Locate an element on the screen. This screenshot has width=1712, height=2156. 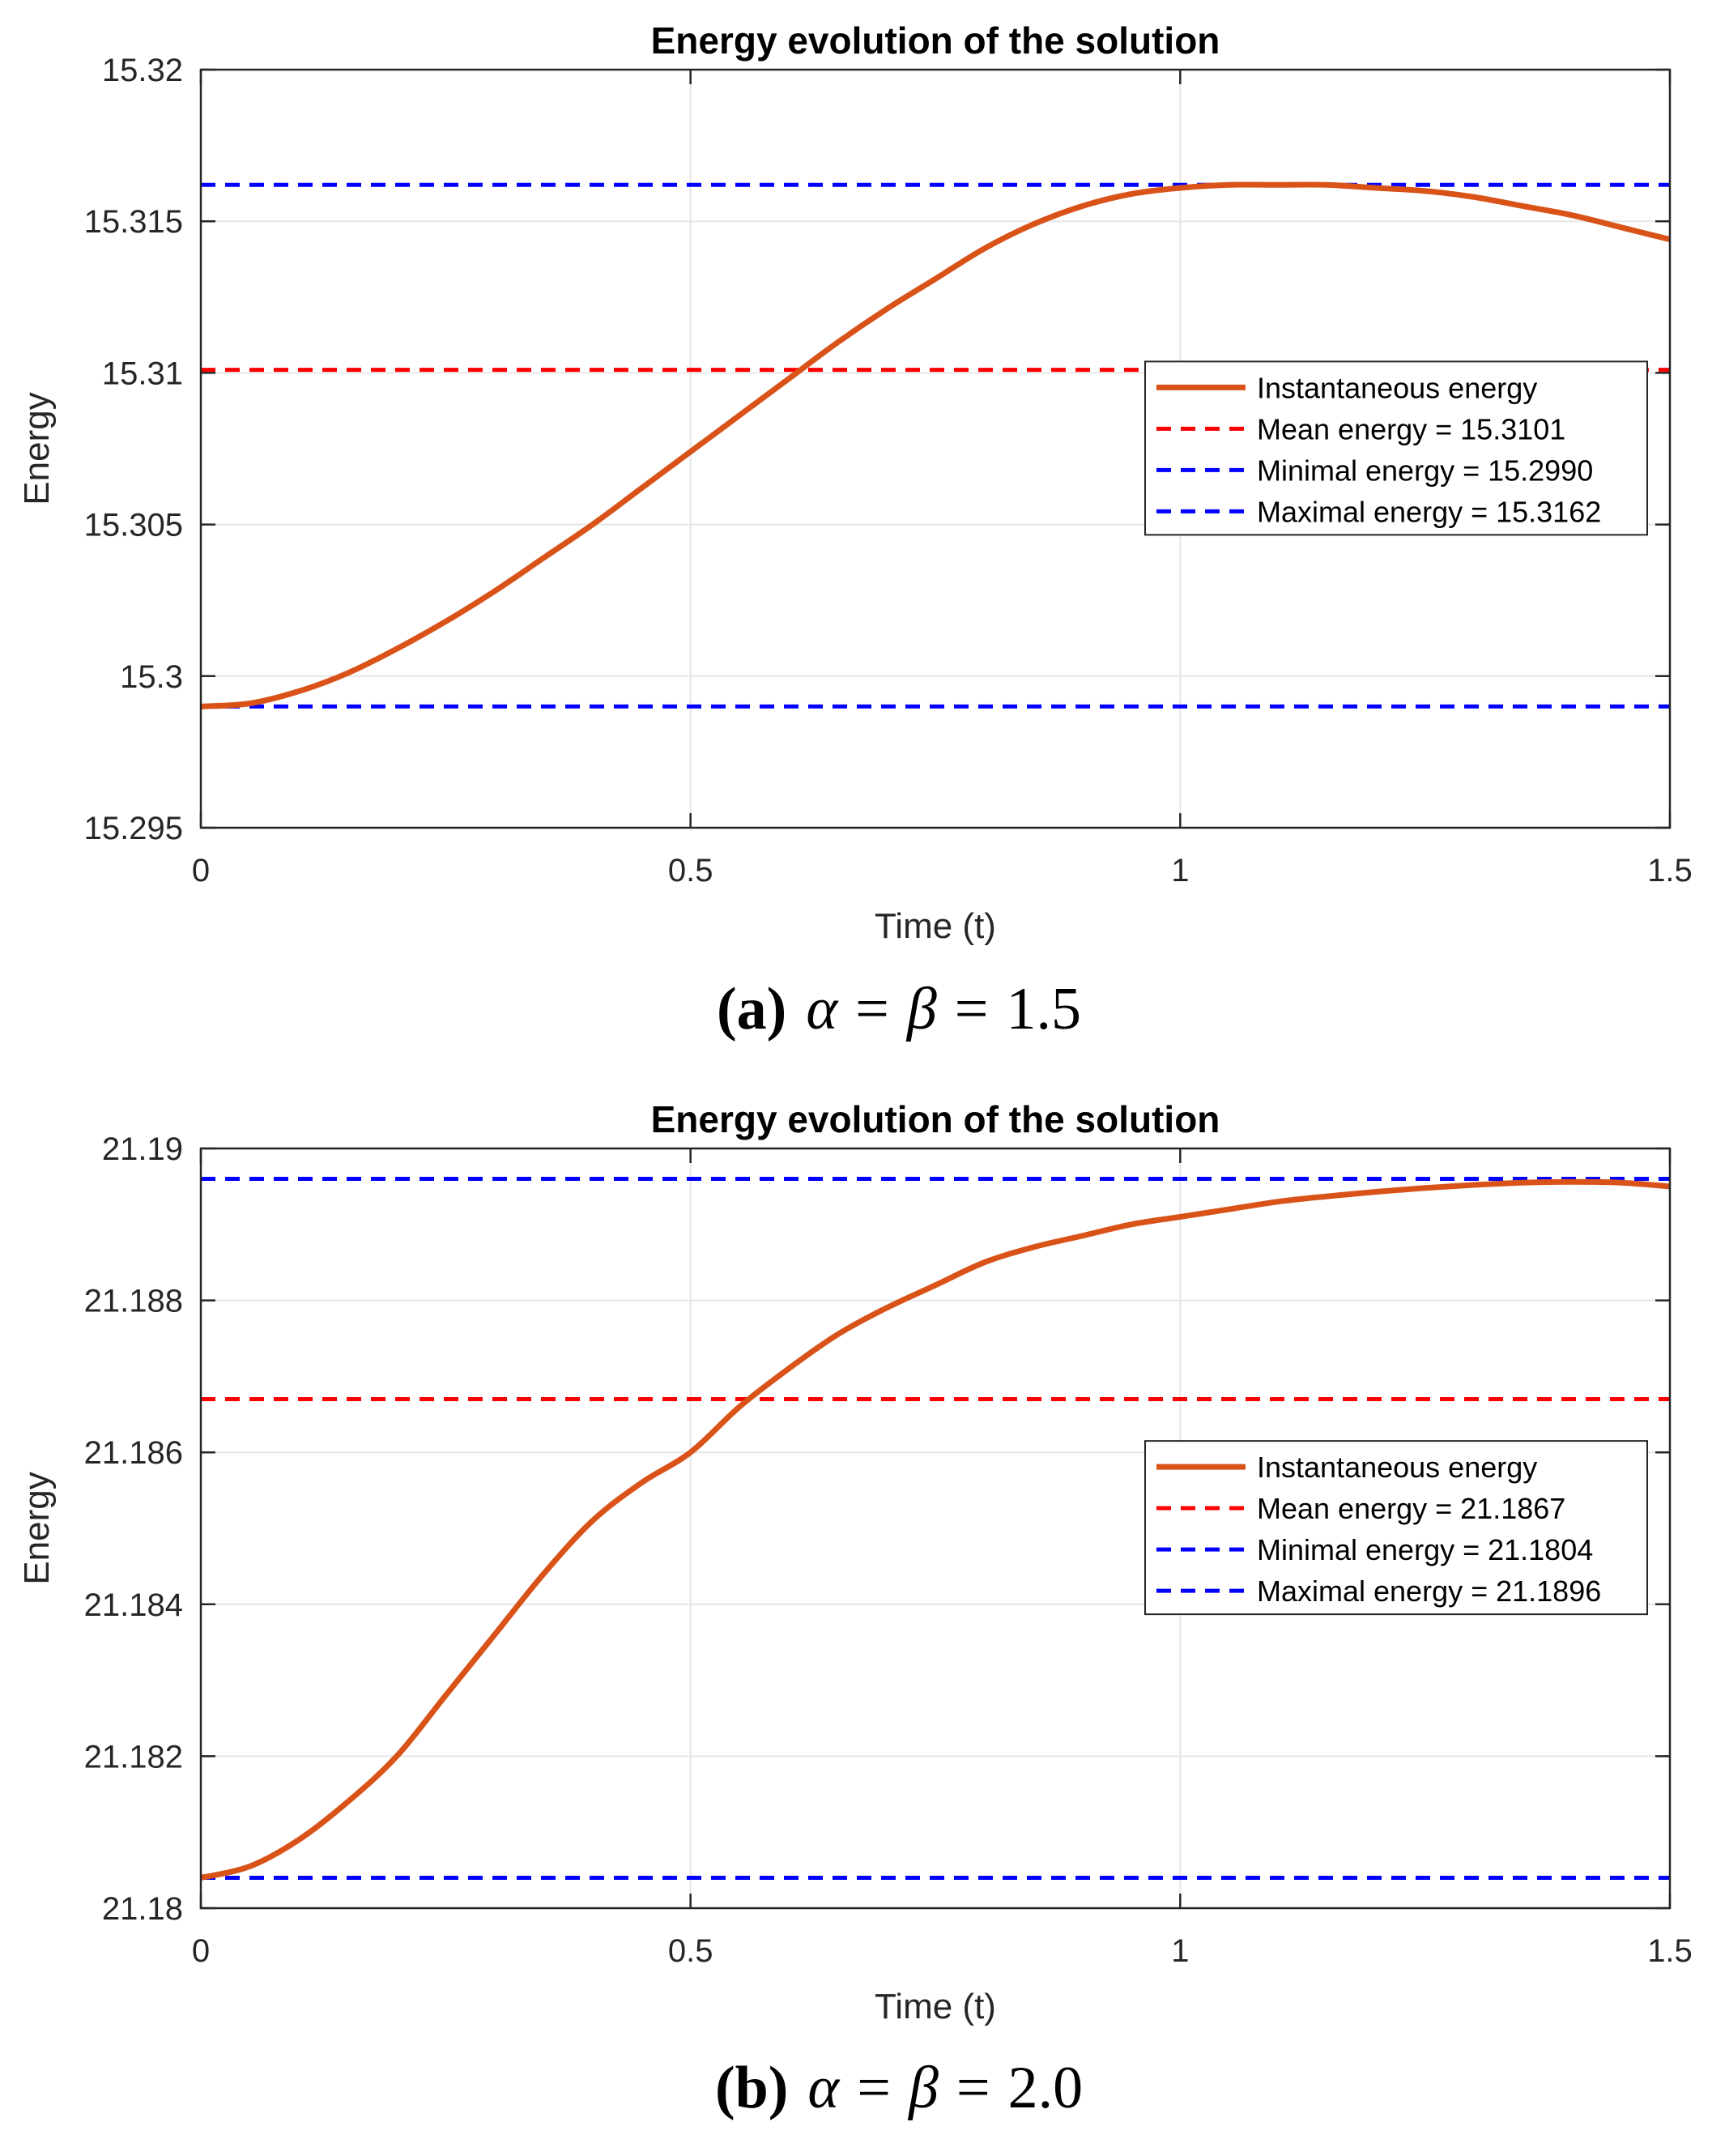
panel-caption: (a) α = β = 1.5 is located at coordinates (899, 1009).